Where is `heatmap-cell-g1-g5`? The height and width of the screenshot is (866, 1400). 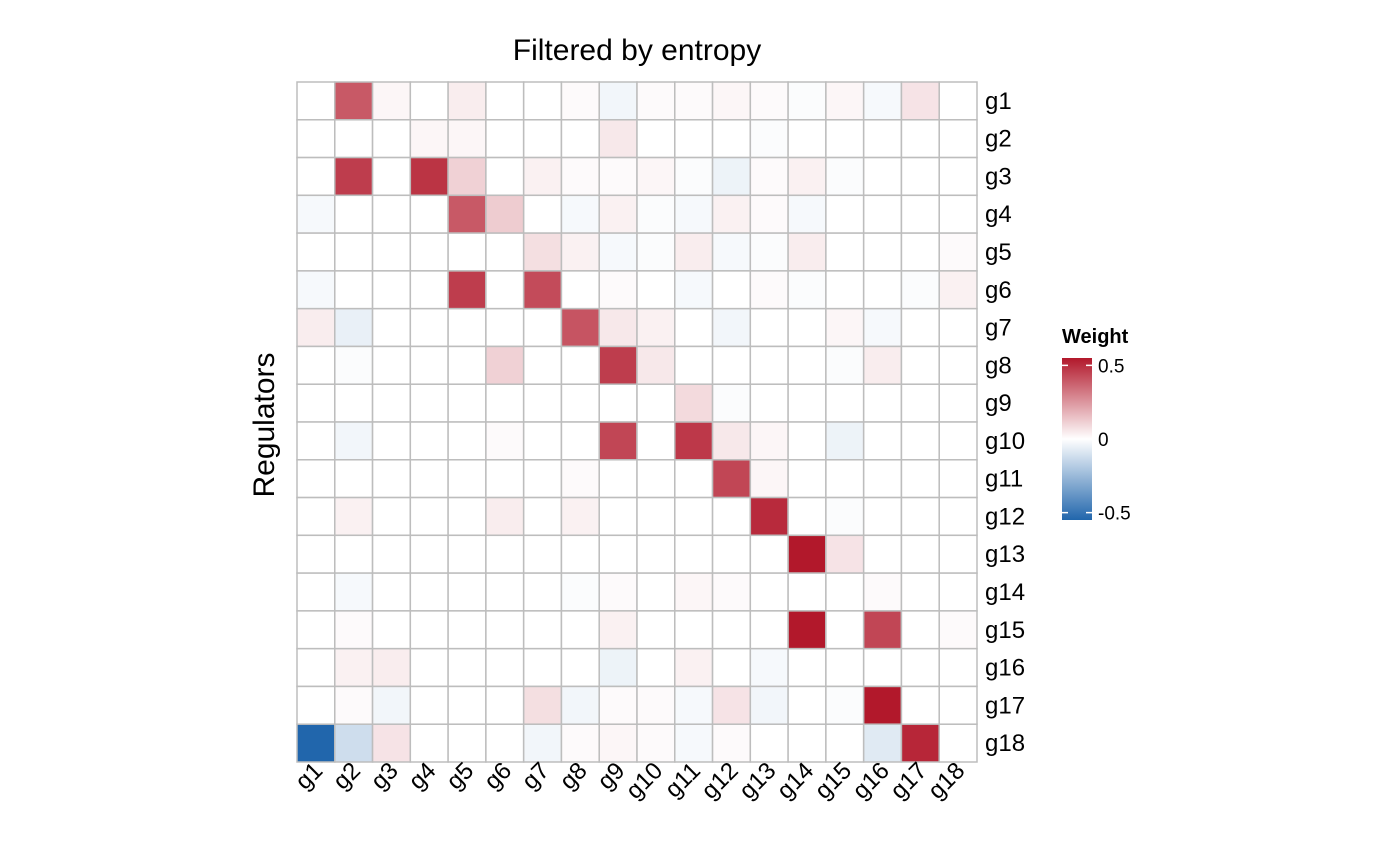 heatmap-cell-g1-g5 is located at coordinates (467, 101).